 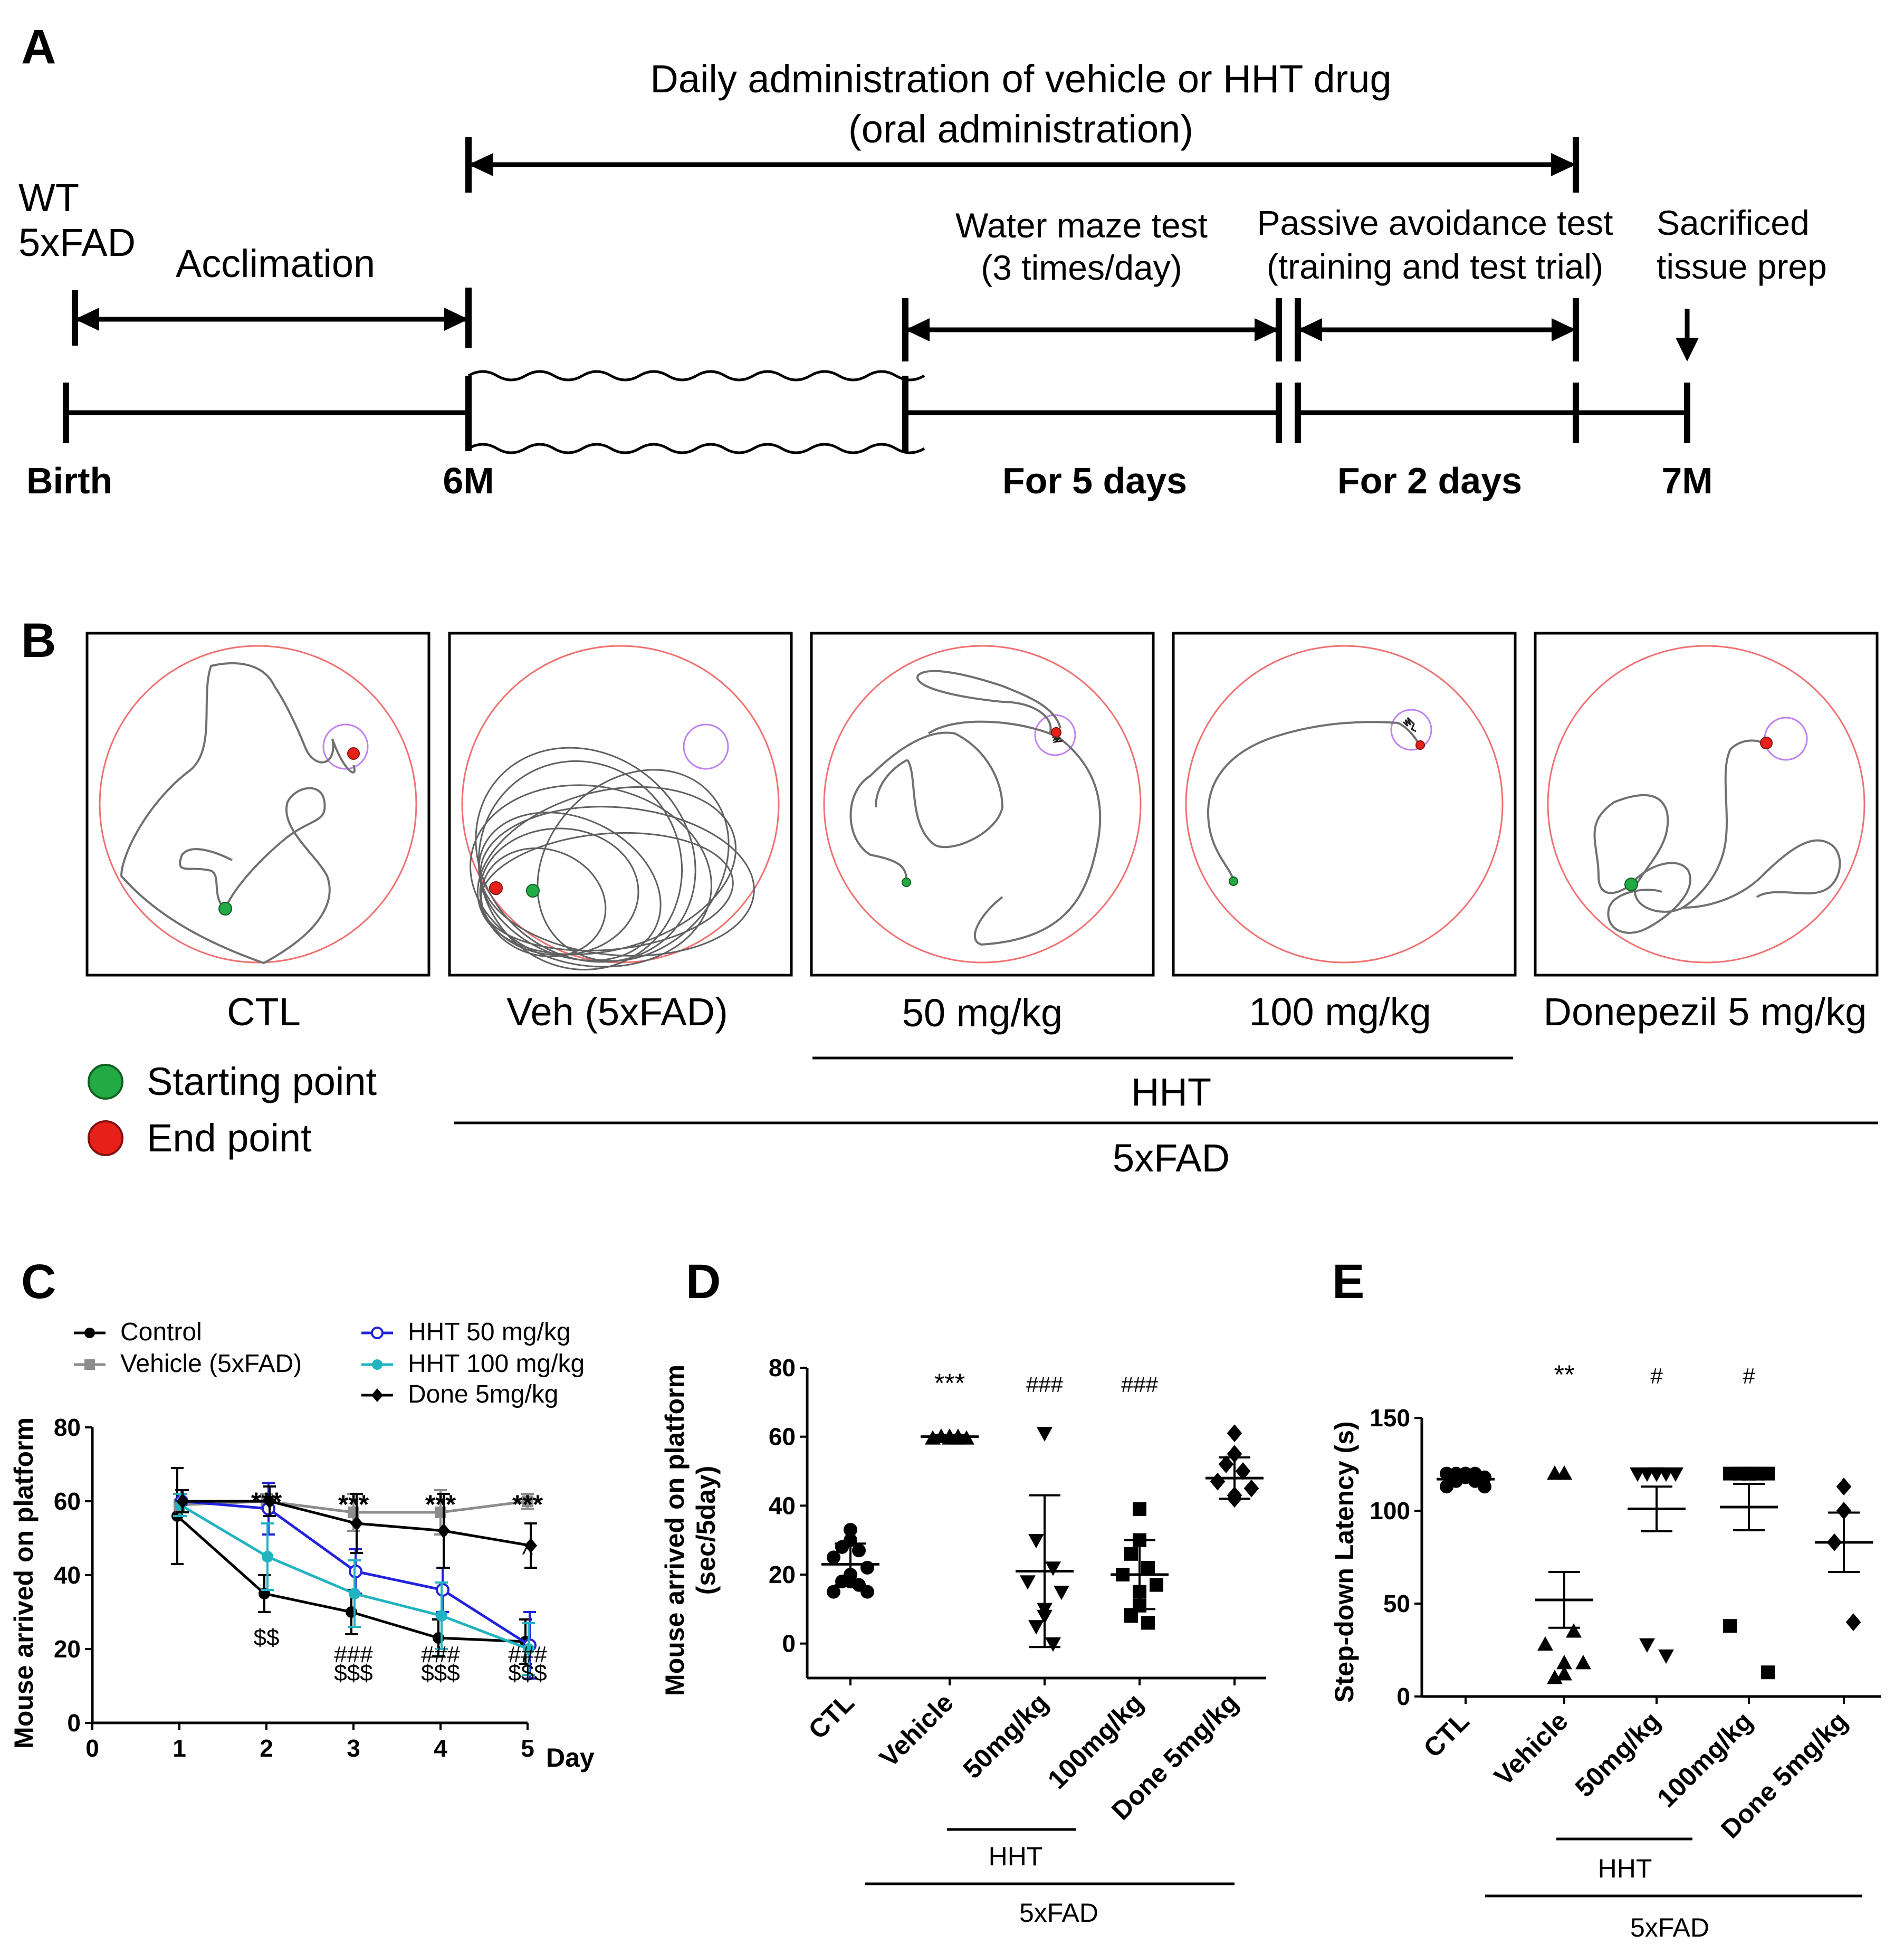 What do you see at coordinates (1081, 225) in the screenshot?
I see `water-maze-line1: Water maze test` at bounding box center [1081, 225].